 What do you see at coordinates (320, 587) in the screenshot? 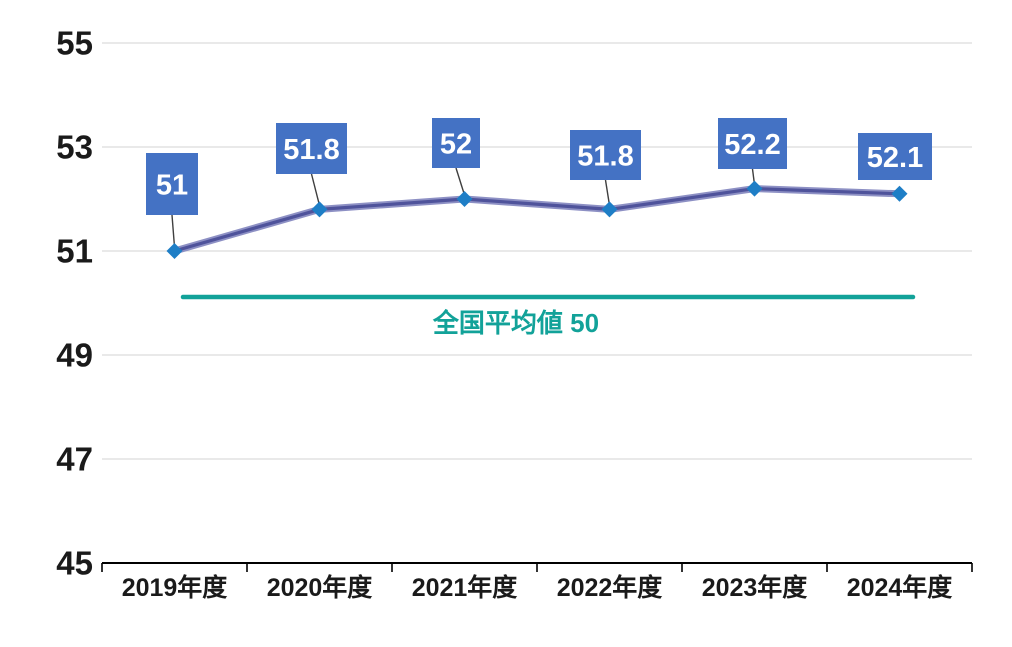
I see `x-category-label: 2020年度` at bounding box center [320, 587].